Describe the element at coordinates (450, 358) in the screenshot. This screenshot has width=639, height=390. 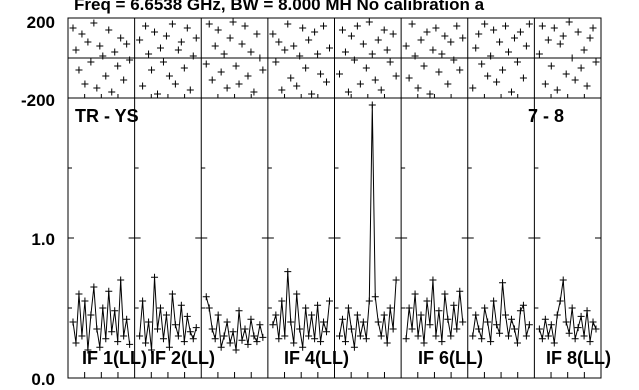
I see `series-label: IF 6(LL)` at that location.